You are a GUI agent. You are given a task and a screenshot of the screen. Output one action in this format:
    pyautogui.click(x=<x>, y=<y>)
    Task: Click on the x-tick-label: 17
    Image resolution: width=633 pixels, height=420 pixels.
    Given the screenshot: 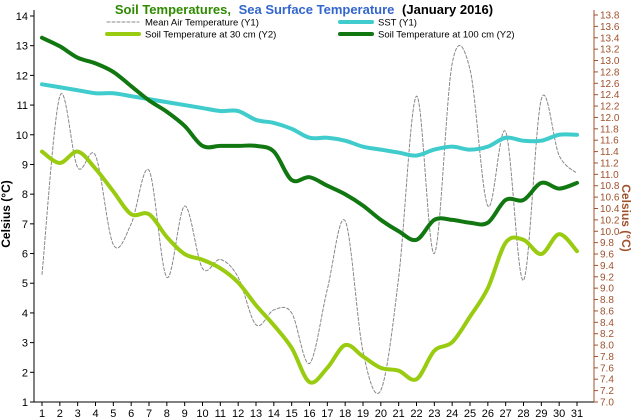 What is the action you would take?
    pyautogui.click(x=327, y=414)
    